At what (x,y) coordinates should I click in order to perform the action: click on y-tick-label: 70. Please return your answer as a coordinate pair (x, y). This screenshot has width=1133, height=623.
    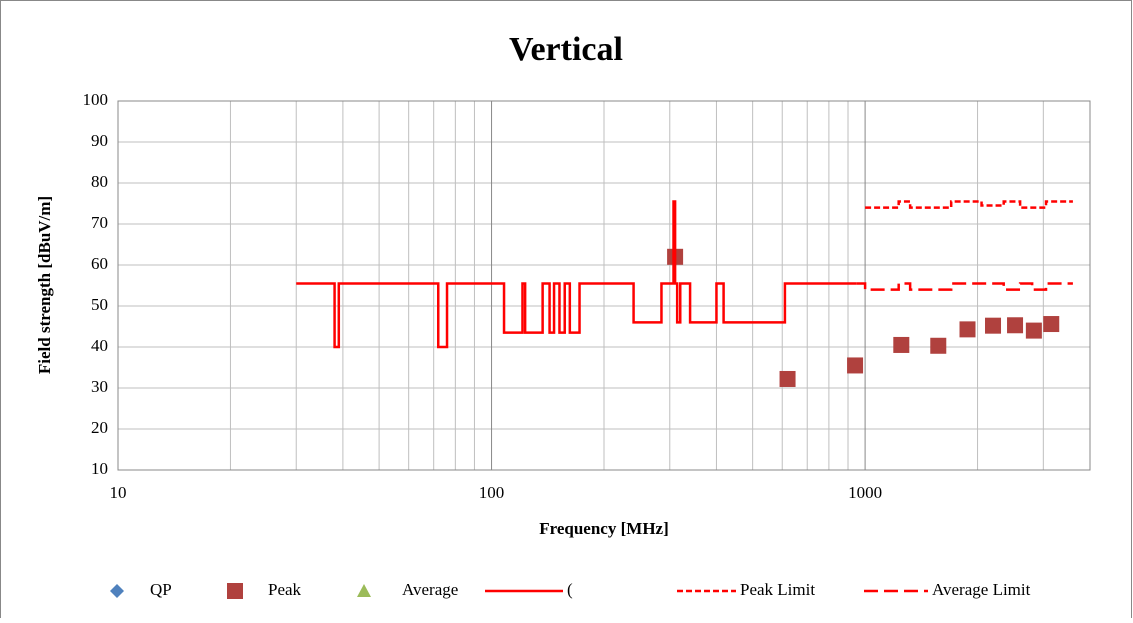
    Looking at the image, I should click on (99, 222).